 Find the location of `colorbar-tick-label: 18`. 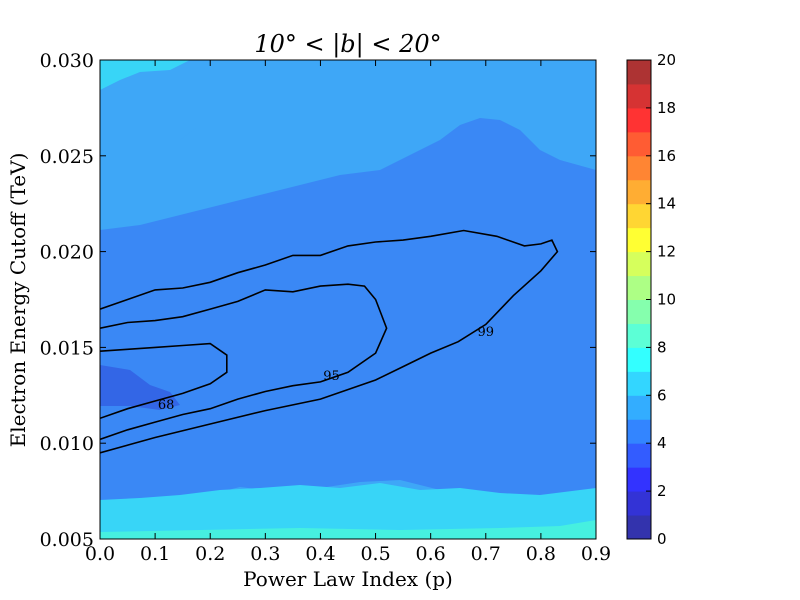

colorbar-tick-label: 18 is located at coordinates (666, 108).